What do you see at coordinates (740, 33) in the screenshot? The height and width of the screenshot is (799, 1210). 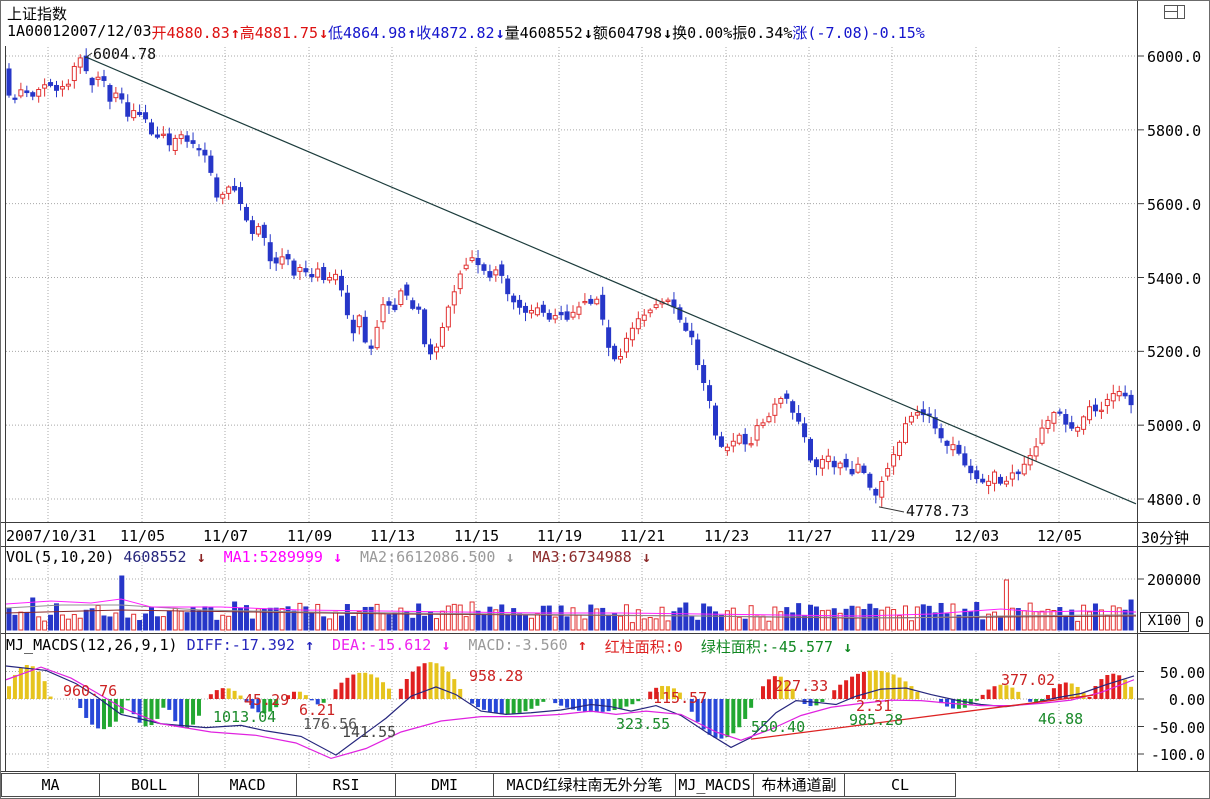 I see `quote-field-label: 振` at bounding box center [740, 33].